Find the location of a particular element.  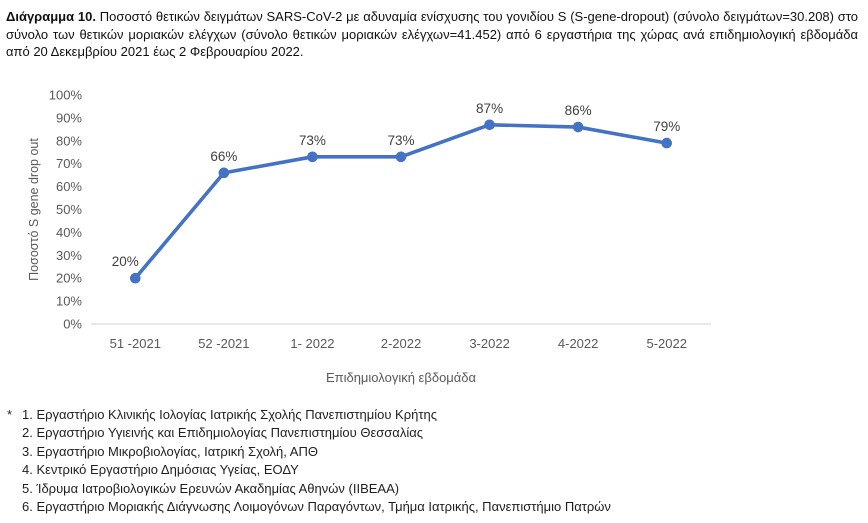

y-tick-label: 30% is located at coordinates (69, 254).